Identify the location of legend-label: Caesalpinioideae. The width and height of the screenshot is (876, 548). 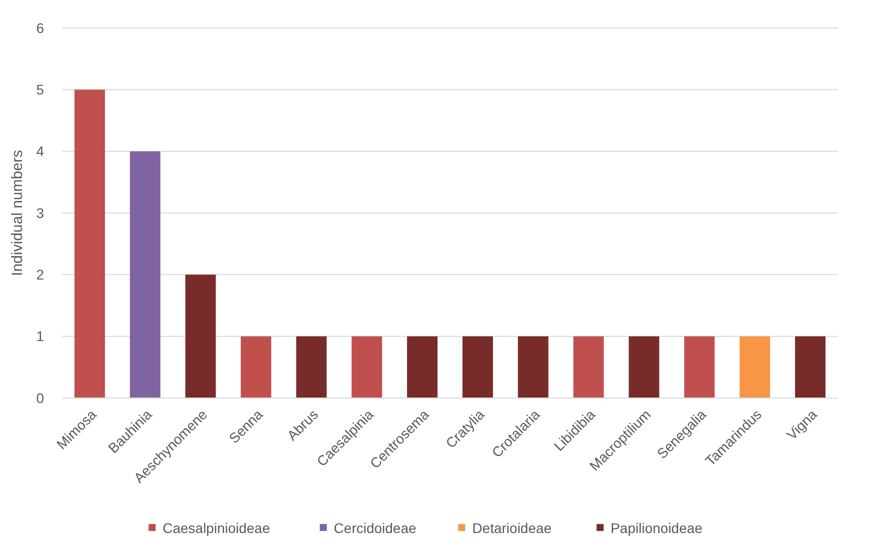
(216, 528).